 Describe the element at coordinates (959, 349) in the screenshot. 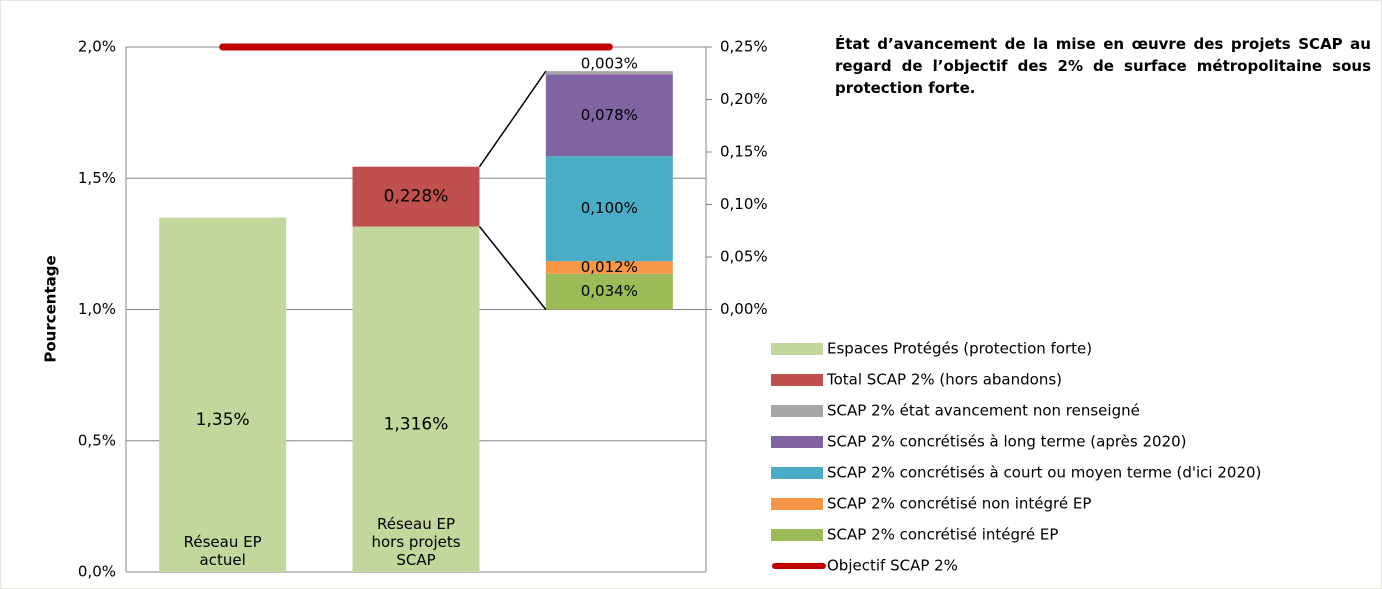

I see `legend-label: Espaces Protégés (protection forte)` at that location.